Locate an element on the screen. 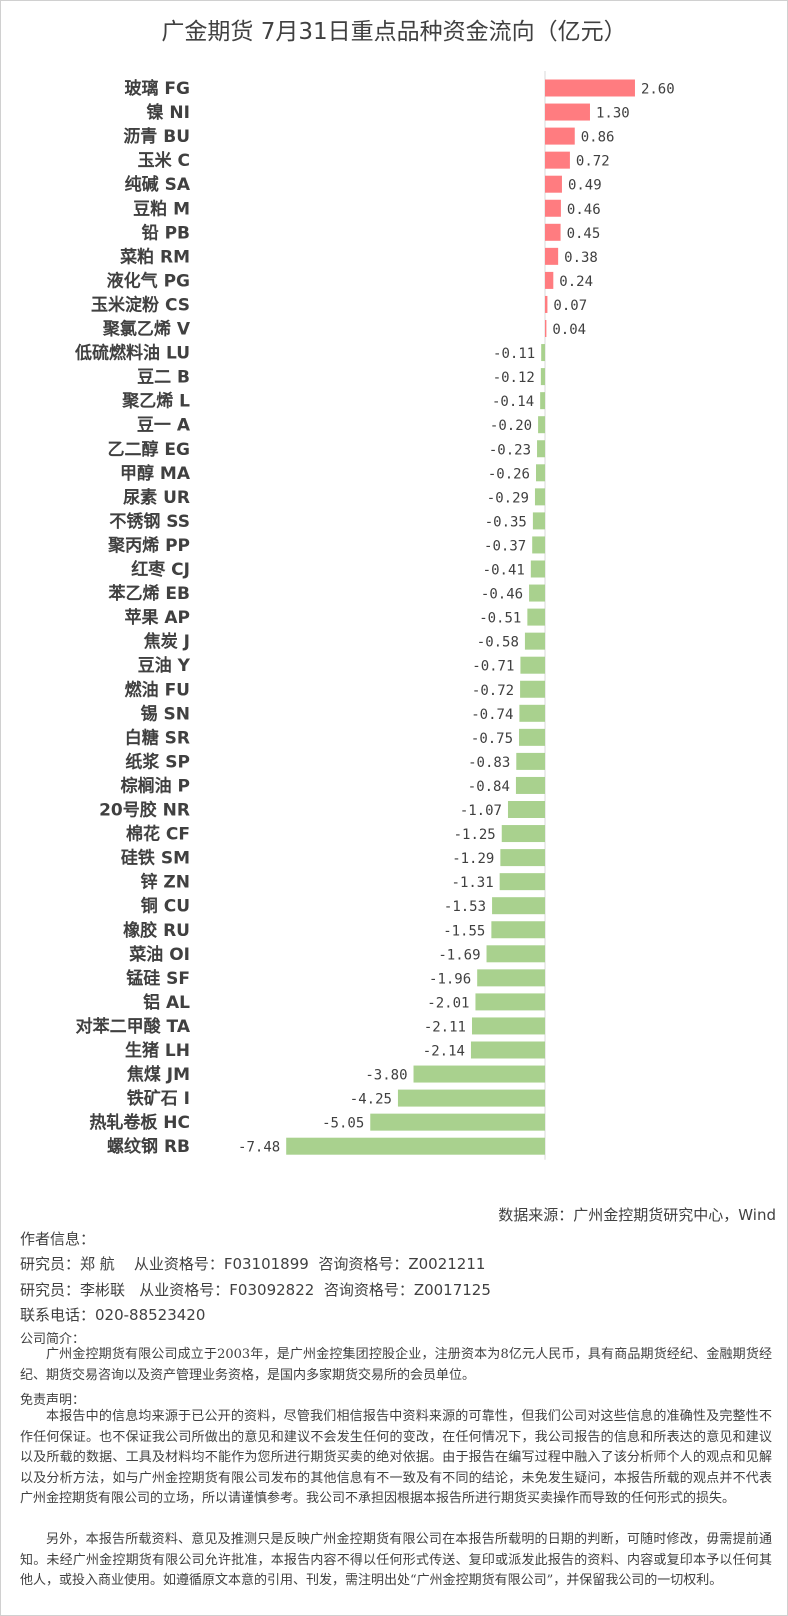 The width and height of the screenshot is (788, 1616). category-label: 纯碱 SA is located at coordinates (158, 184).